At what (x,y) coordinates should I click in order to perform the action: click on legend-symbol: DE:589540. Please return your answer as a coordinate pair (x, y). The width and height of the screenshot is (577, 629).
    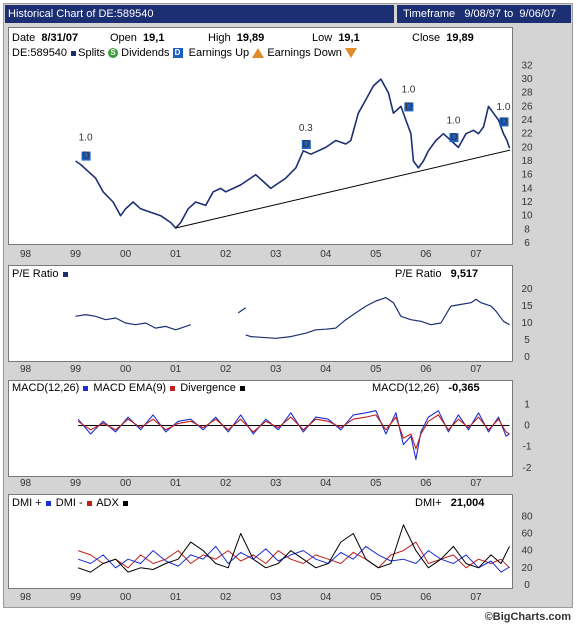
    Looking at the image, I should click on (40, 53).